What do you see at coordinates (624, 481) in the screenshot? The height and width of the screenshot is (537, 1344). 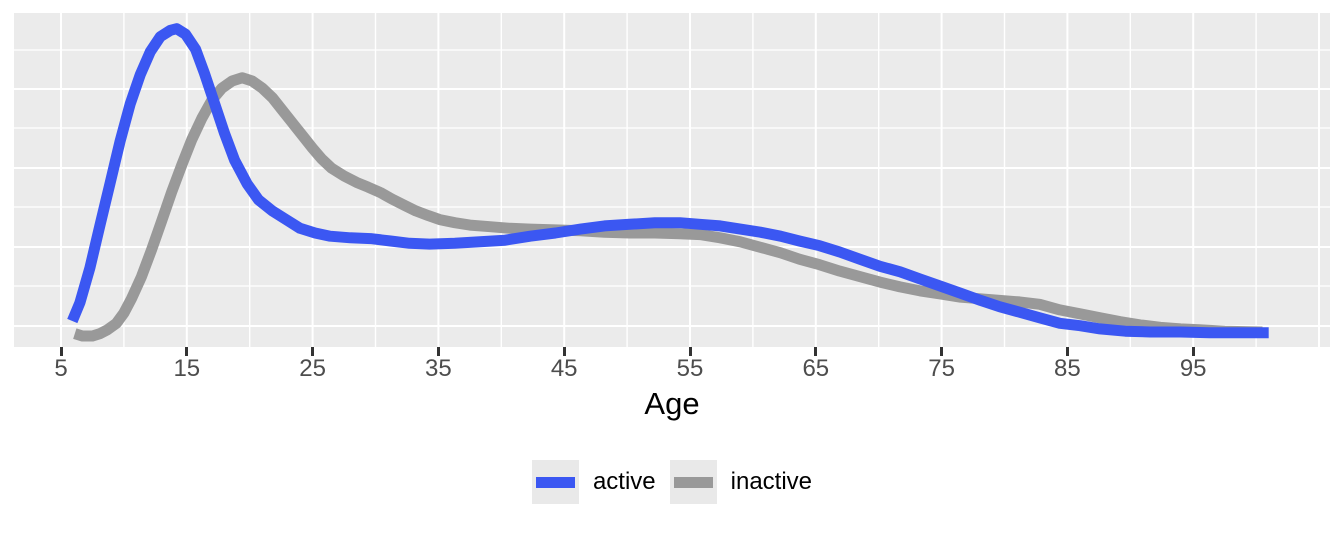 I see `legend-label: active` at bounding box center [624, 481].